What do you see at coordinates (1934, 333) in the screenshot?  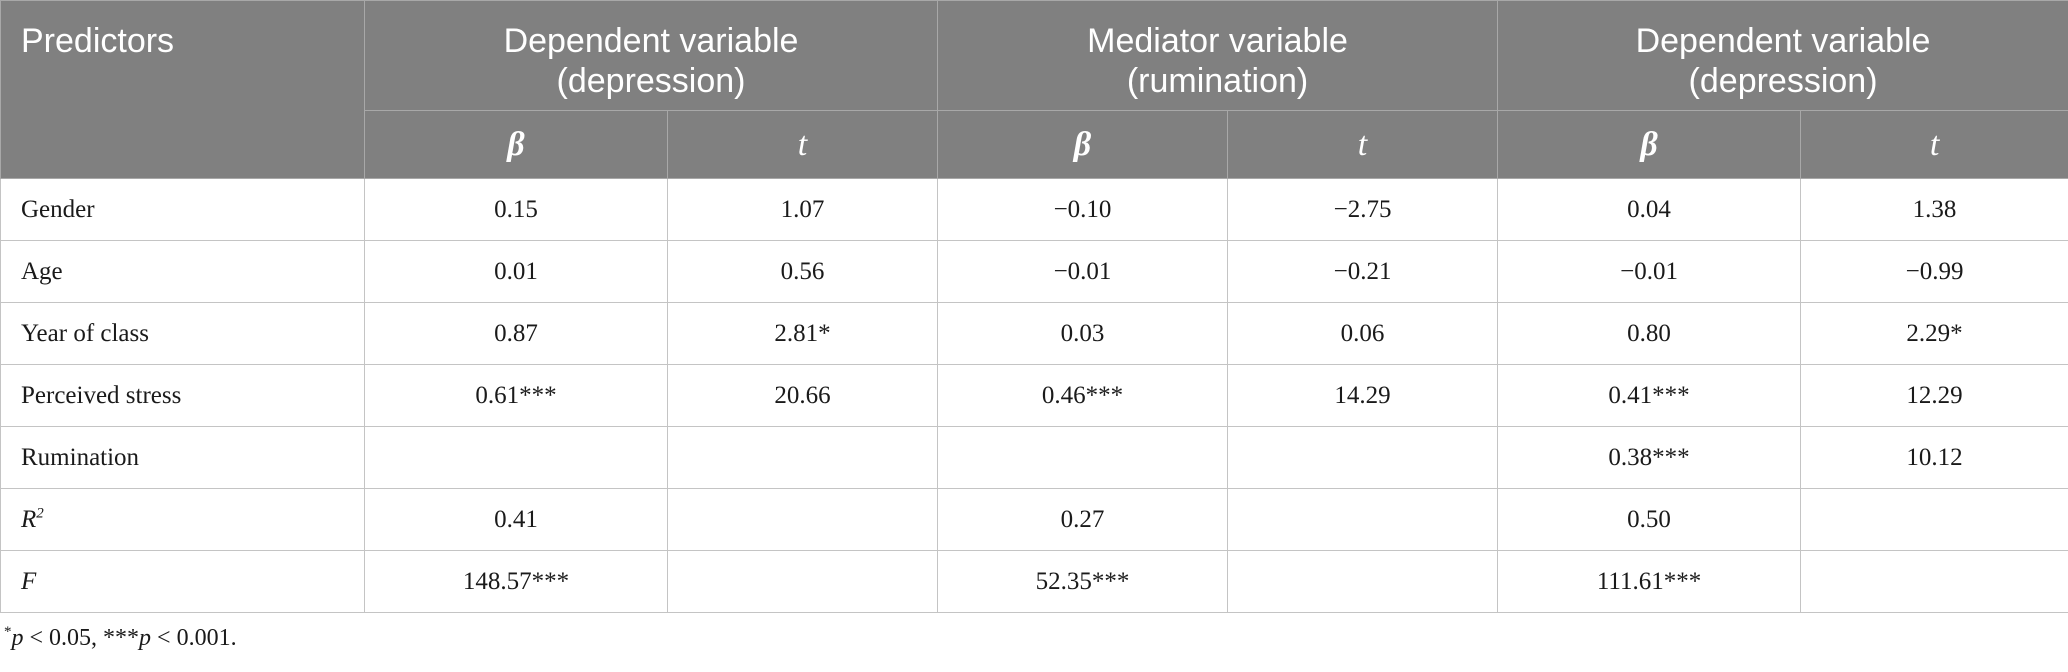 I see `table-cell: 2.29*` at bounding box center [1934, 333].